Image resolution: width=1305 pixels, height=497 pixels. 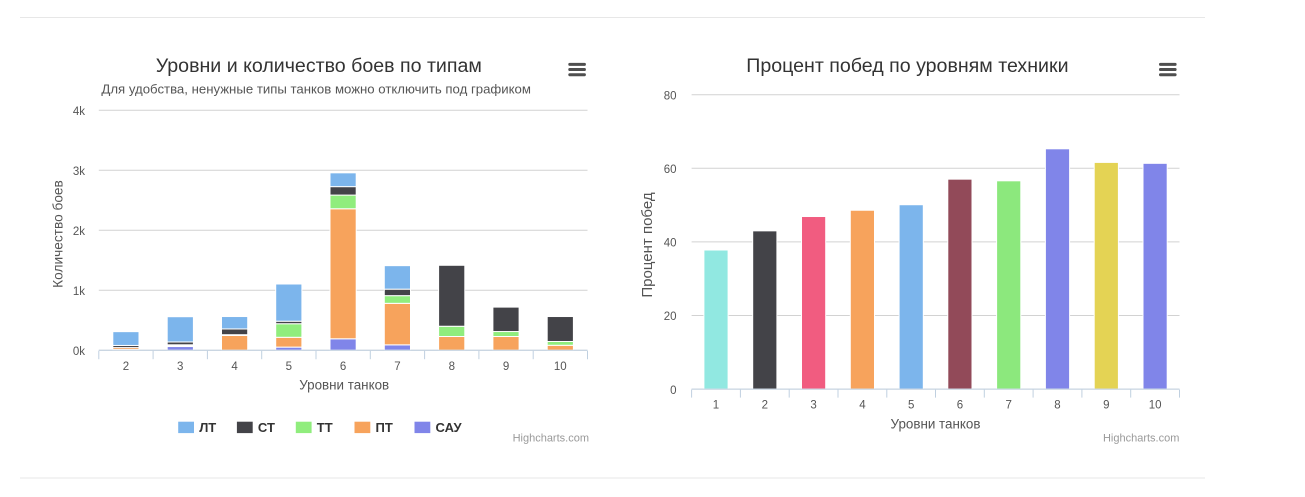 What do you see at coordinates (907, 66) in the screenshot?
I see `svg-text:Процент побед по уровням техни: Процент побед по уровням техники` at bounding box center [907, 66].